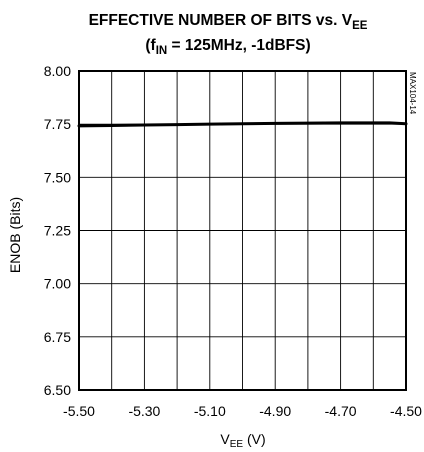 This screenshot has width=424, height=452. I want to click on x-tick-label: -4.90, so click(275, 411).